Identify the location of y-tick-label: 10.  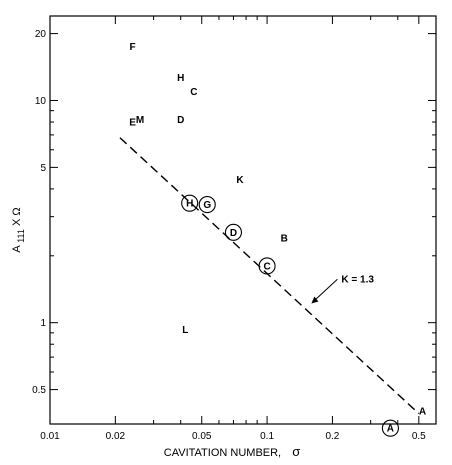
(41, 101).